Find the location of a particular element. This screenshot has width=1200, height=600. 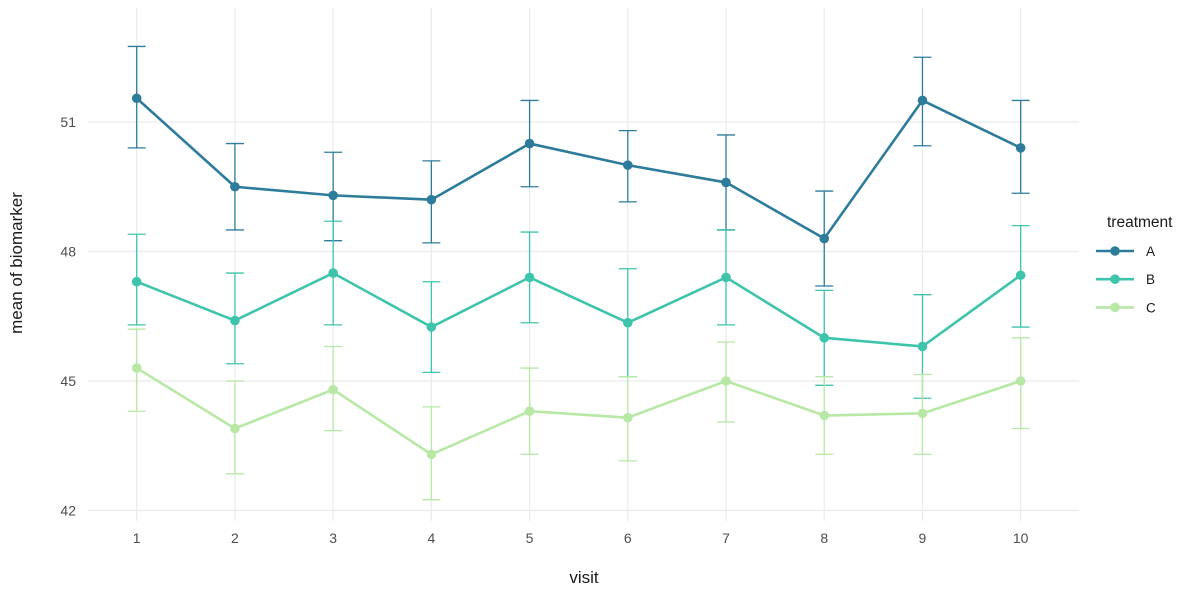

x-axis-title: visit is located at coordinates (584, 577).